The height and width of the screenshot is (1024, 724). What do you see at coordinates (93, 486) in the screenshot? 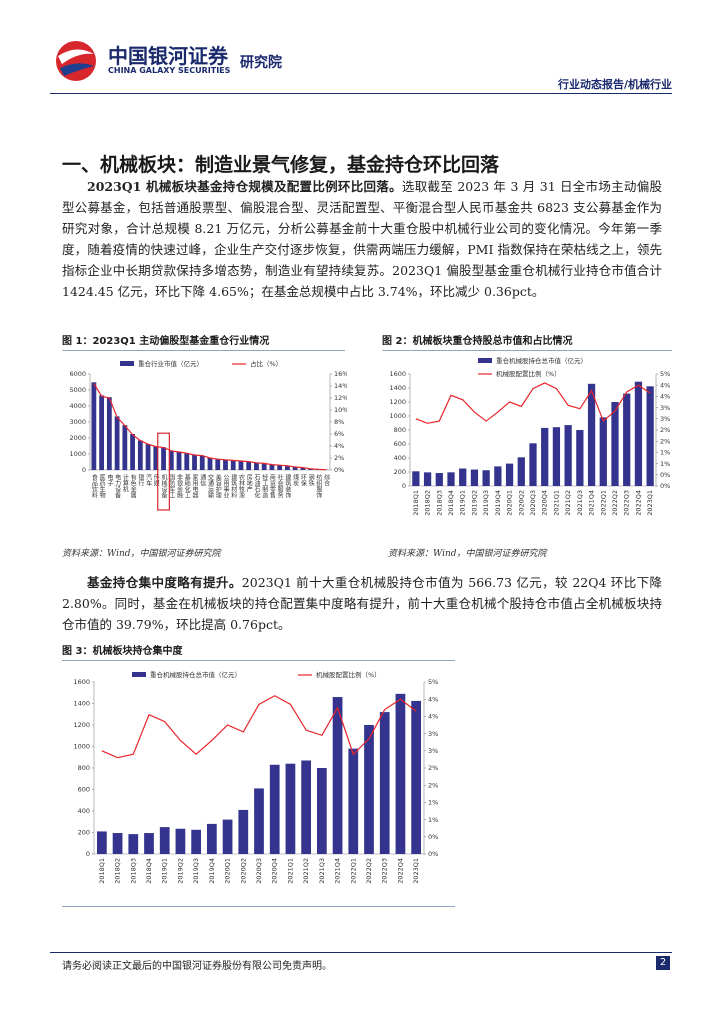
I see `x-tick-label: 食品饮料` at bounding box center [93, 486].